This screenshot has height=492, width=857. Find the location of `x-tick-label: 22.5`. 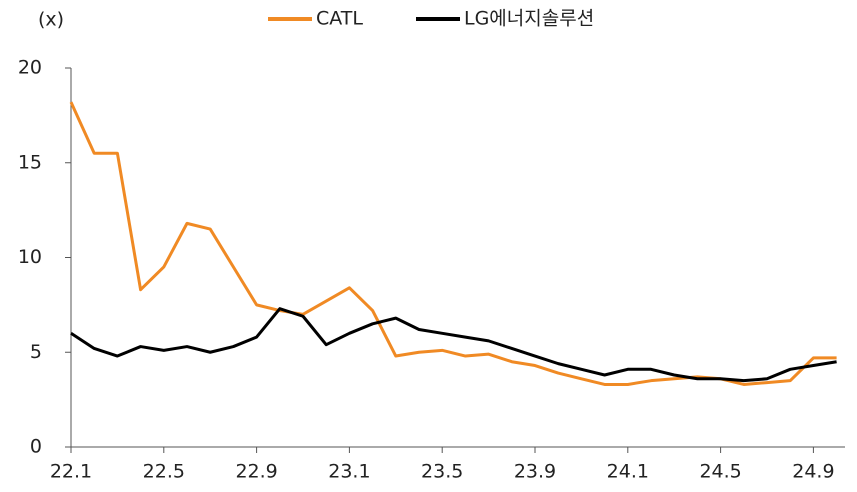

x-tick-label: 22.5 is located at coordinates (164, 472).